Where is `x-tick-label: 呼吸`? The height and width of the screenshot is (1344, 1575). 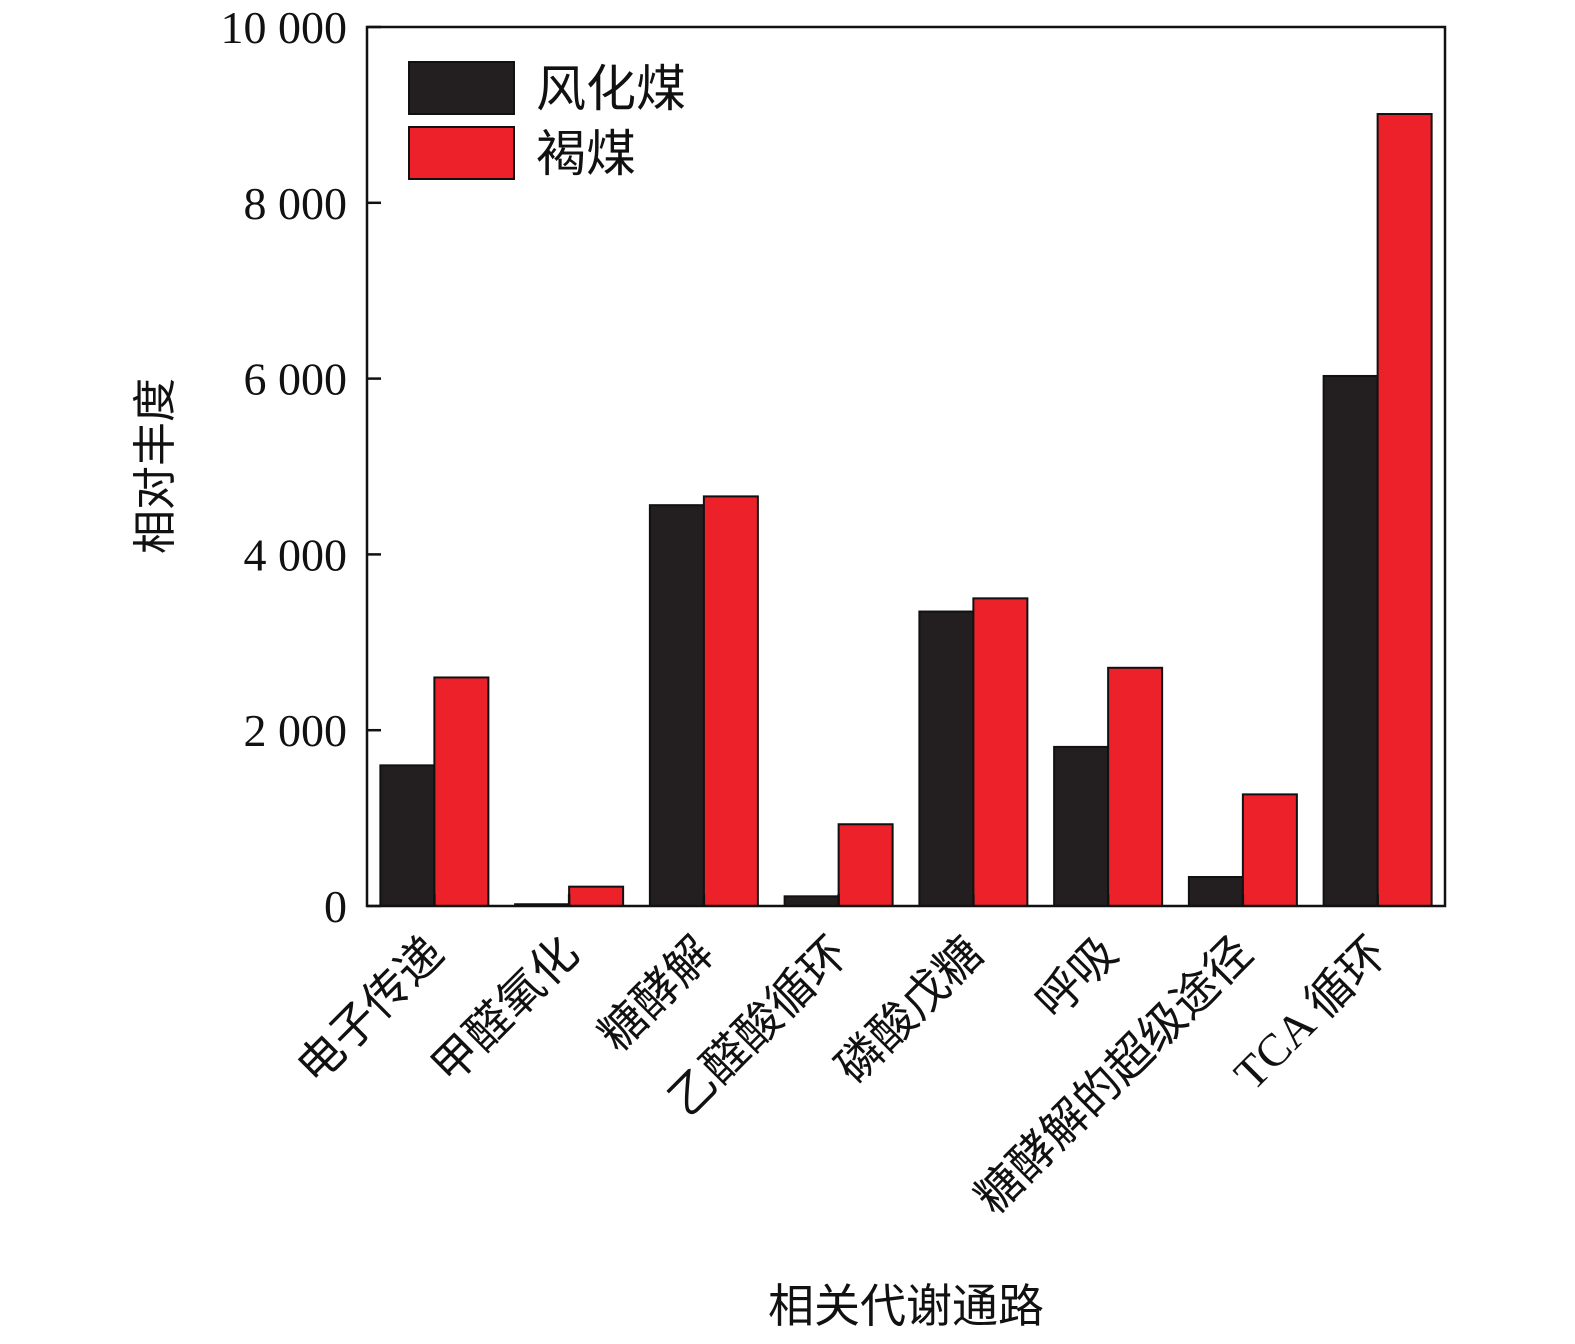 x-tick-label: 呼吸 is located at coordinates (1076, 977).